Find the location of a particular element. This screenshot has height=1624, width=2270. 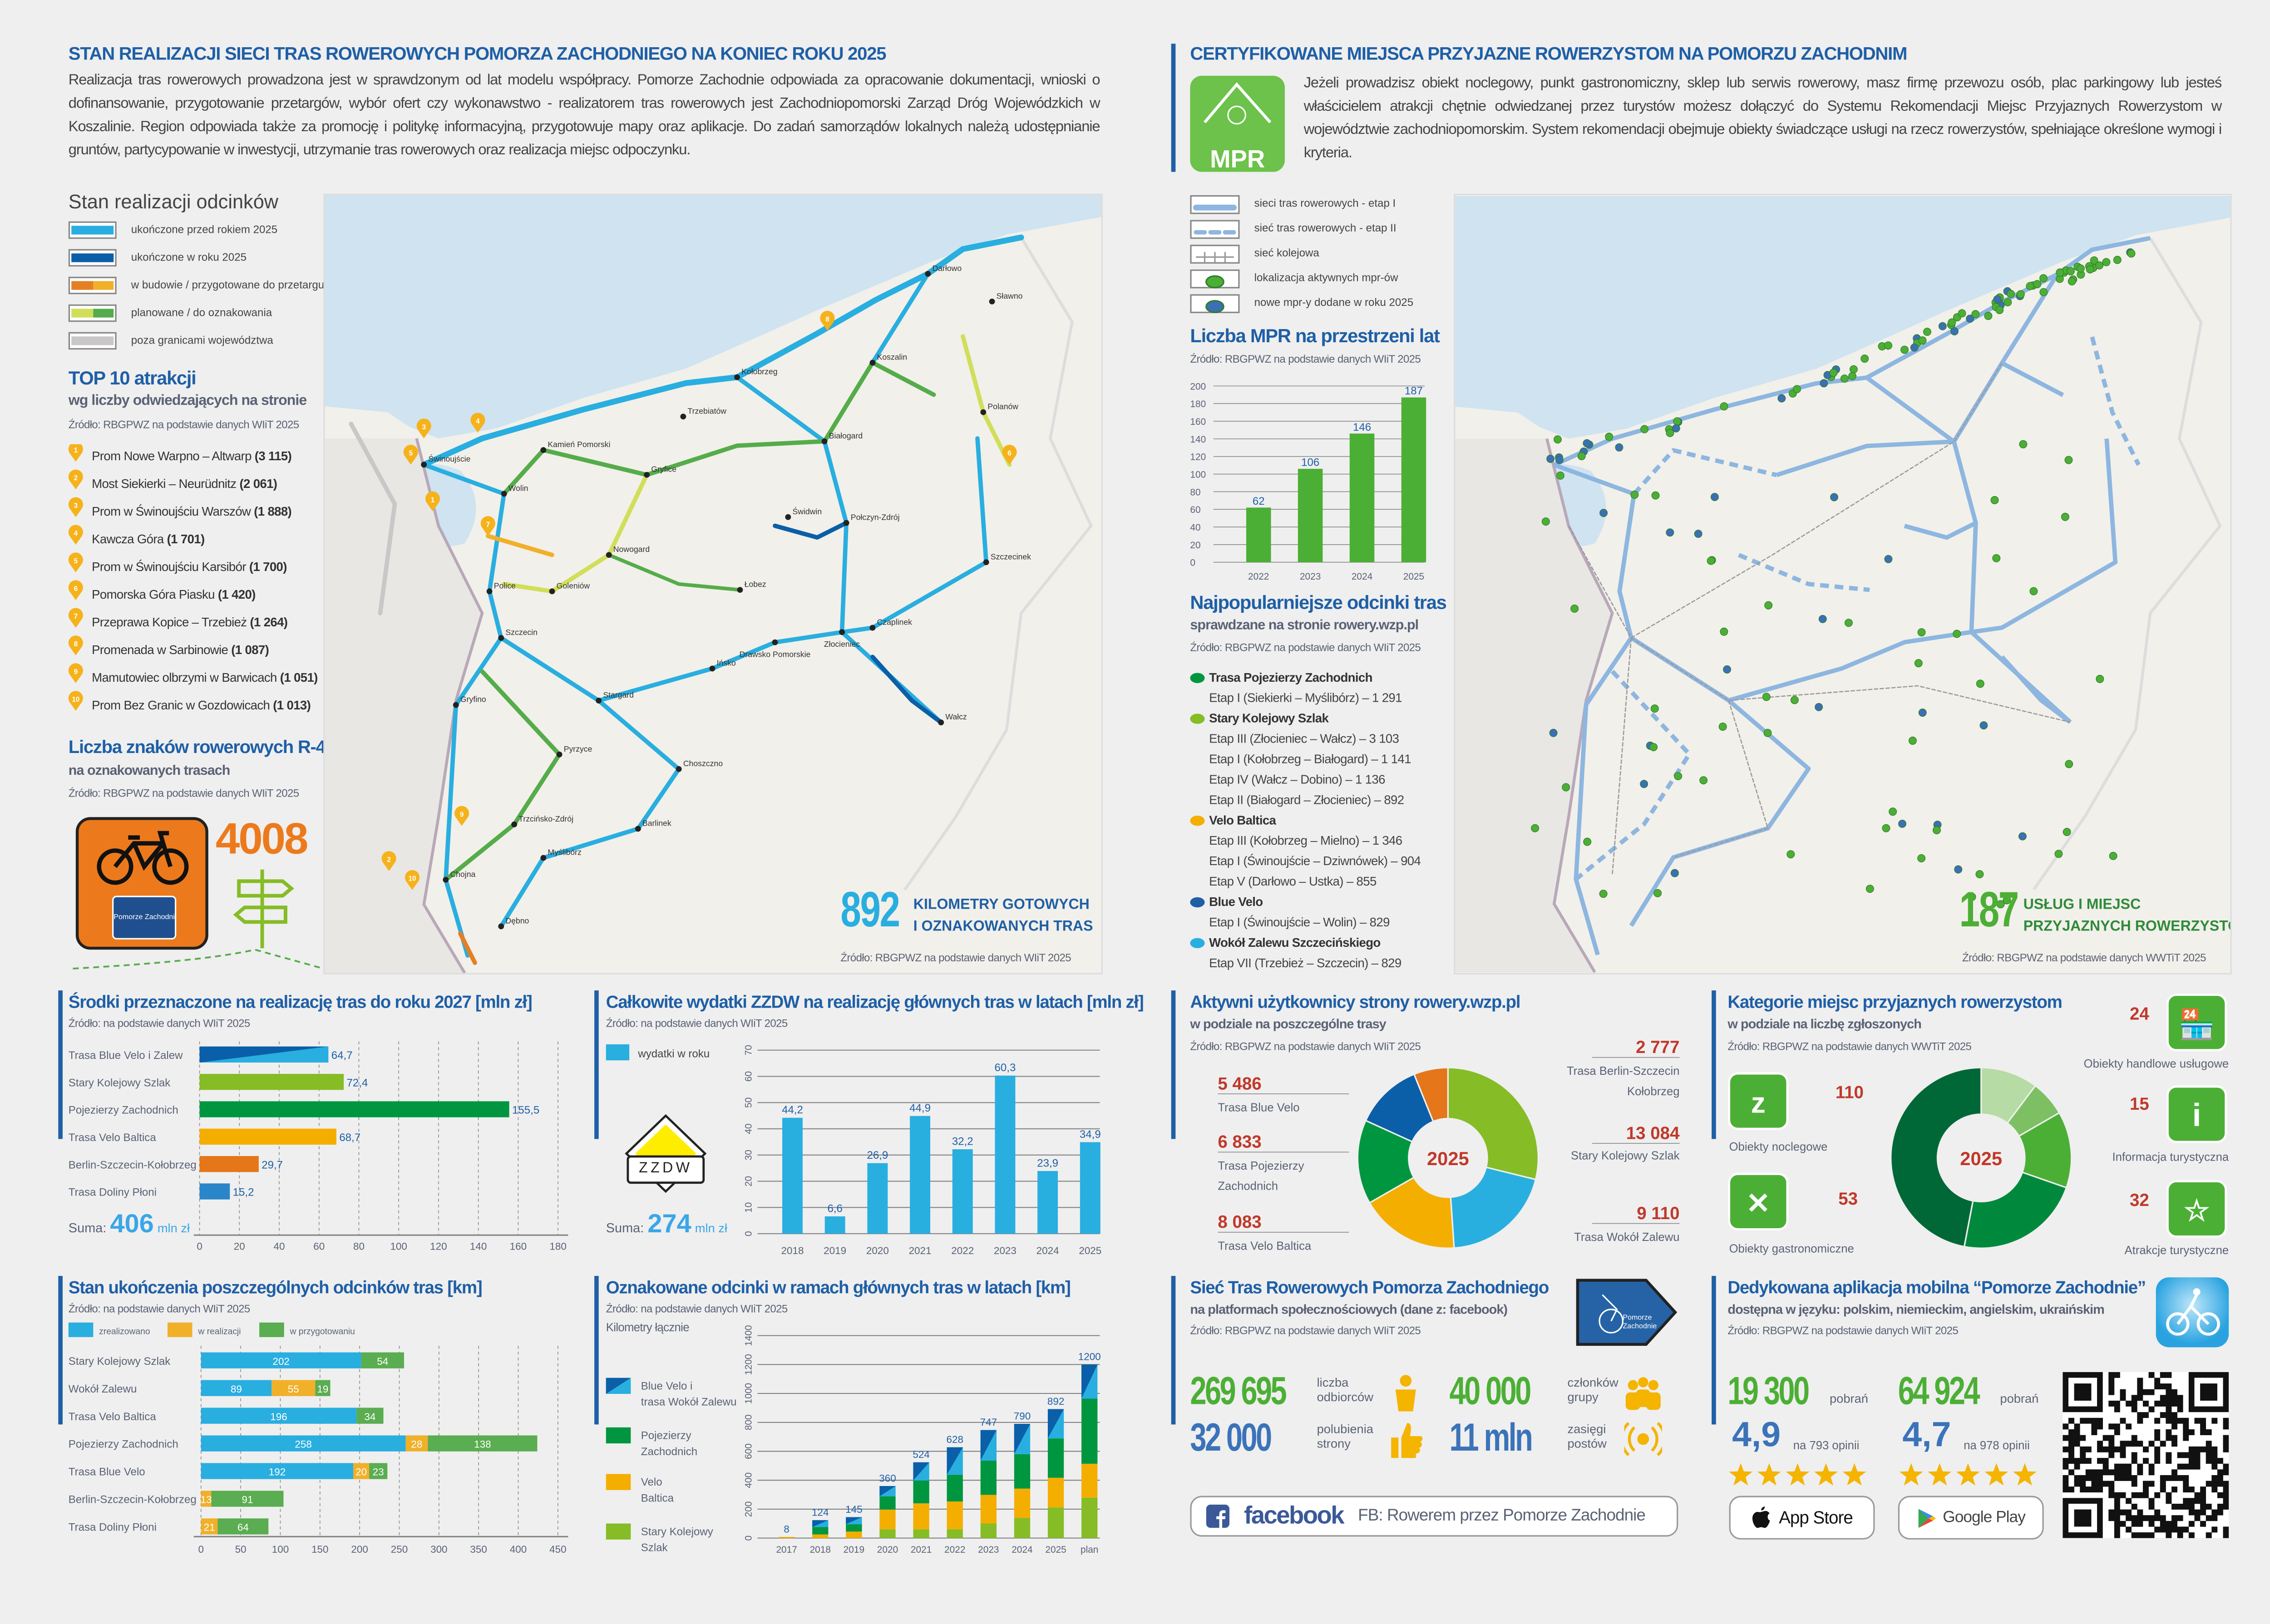

app-store-button: App Store is located at coordinates (1802, 1518).